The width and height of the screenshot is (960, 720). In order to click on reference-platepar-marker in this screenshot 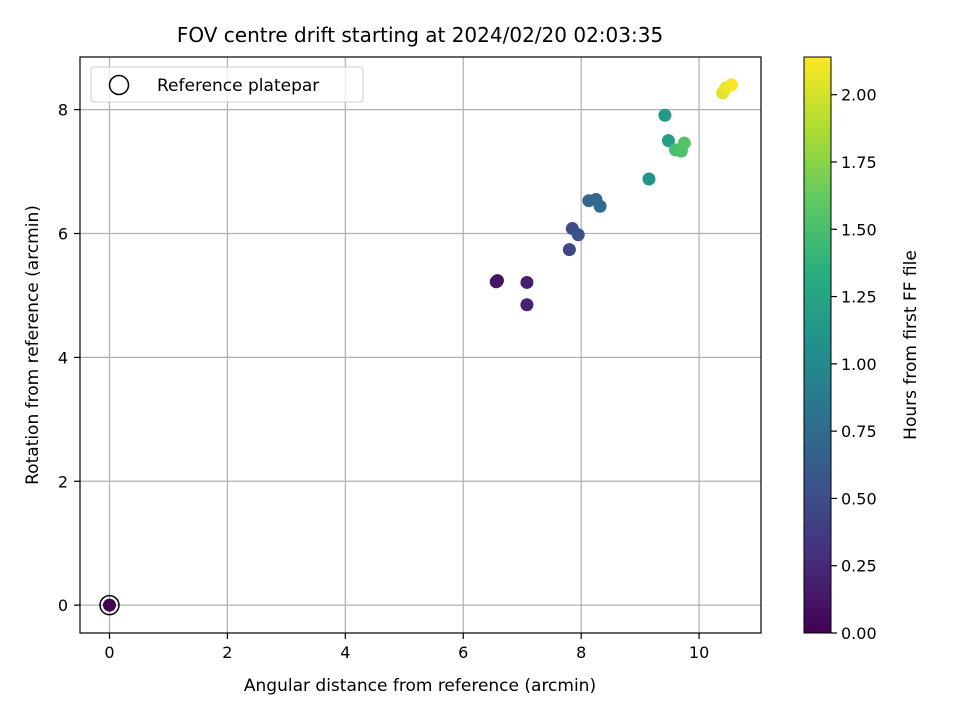, I will do `click(109, 605)`.